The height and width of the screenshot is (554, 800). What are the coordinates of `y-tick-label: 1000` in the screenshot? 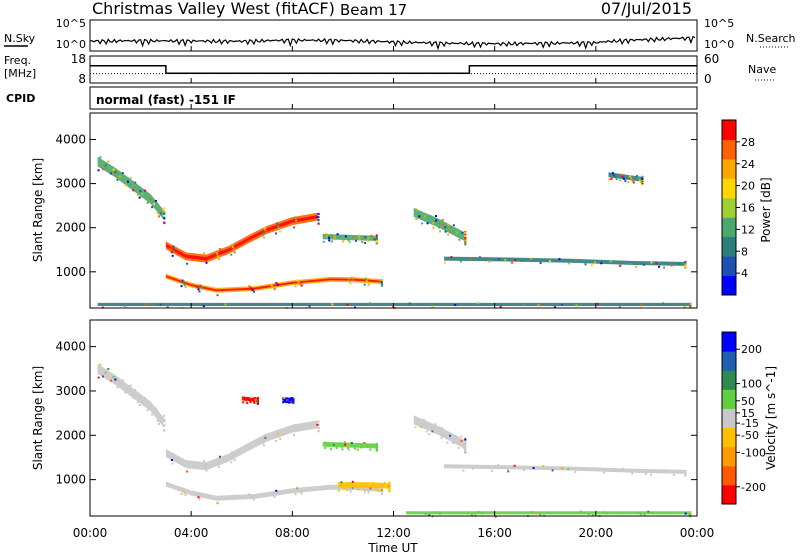 It's located at (70, 272).